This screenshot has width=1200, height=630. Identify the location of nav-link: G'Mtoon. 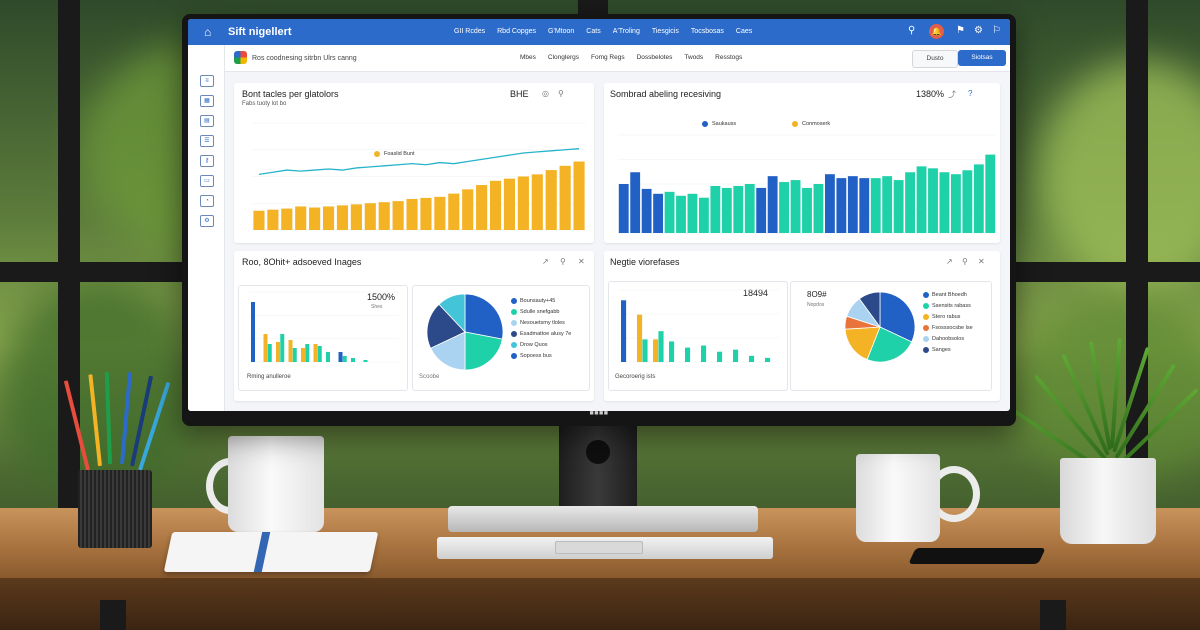
(561, 31).